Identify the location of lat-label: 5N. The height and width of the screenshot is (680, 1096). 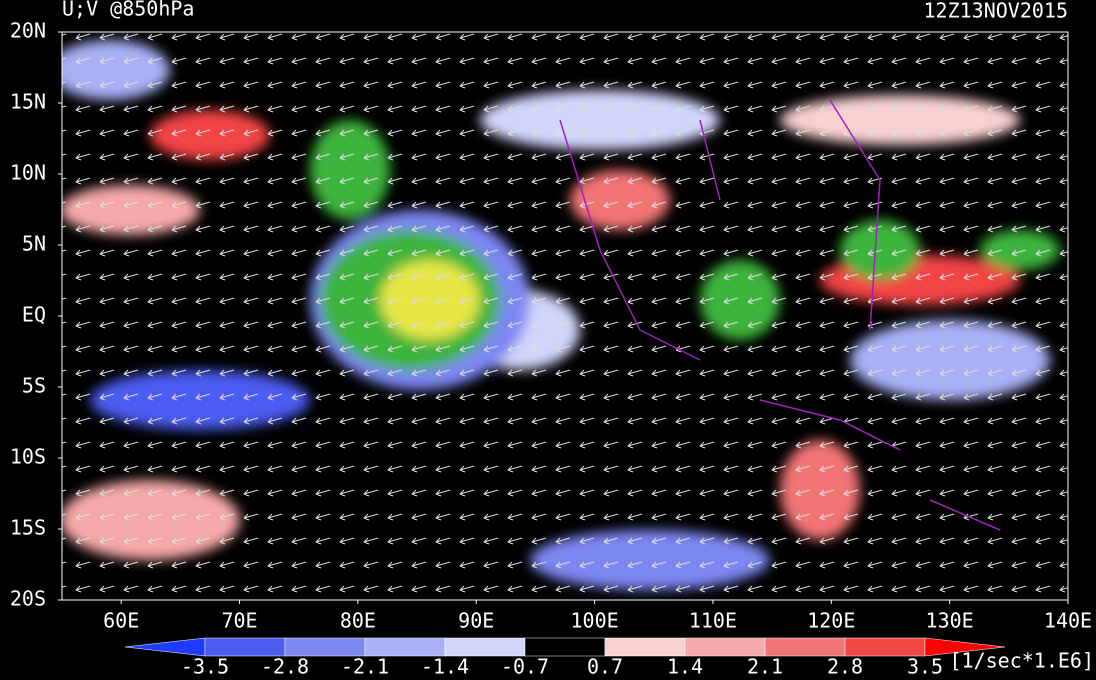
(34, 244).